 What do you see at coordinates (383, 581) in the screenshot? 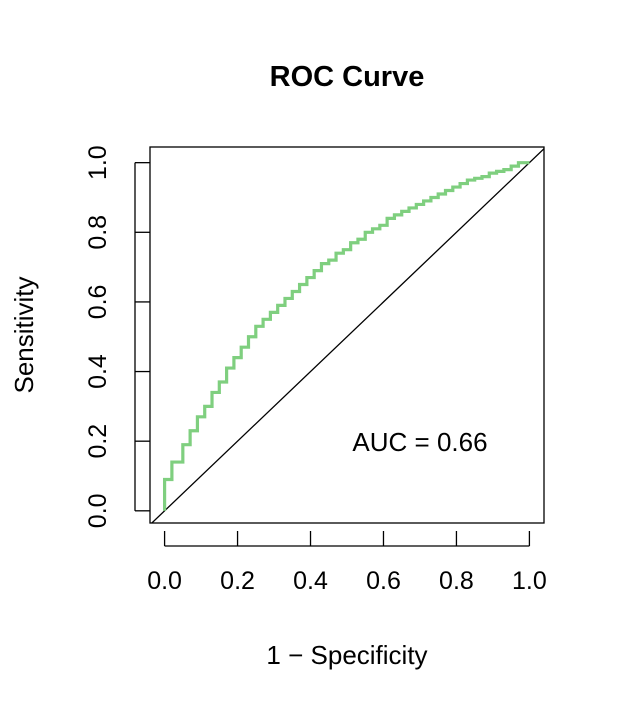
I see `x-tick-label: 0.6` at bounding box center [383, 581].